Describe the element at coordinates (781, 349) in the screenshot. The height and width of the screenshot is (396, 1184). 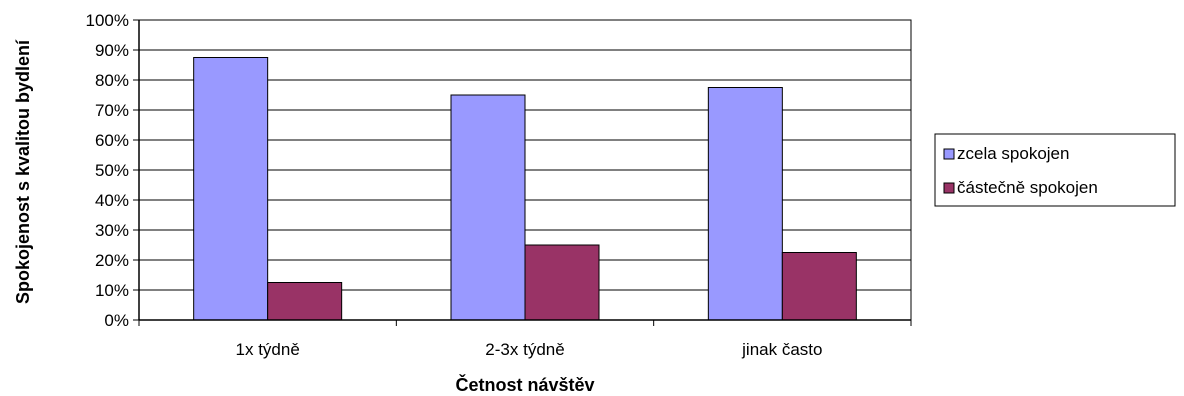
I see `x-tick-label: jinak často` at that location.